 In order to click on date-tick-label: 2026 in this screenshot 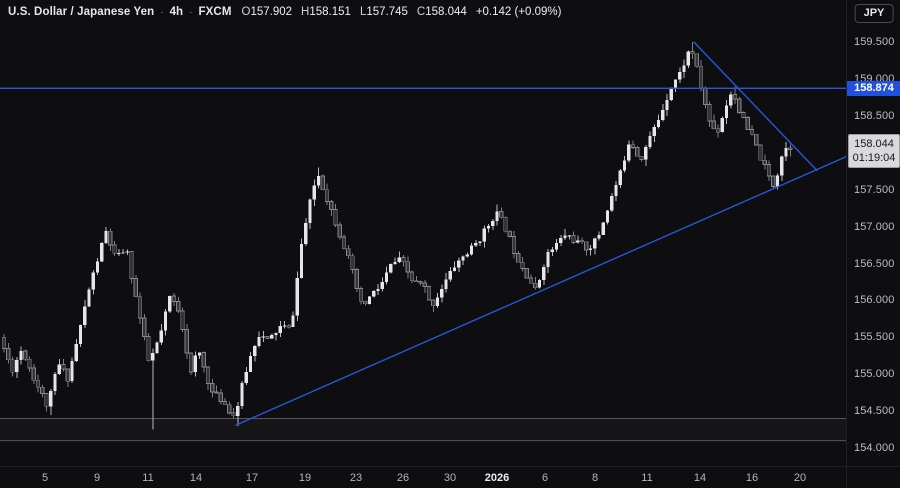, I will do `click(497, 478)`.